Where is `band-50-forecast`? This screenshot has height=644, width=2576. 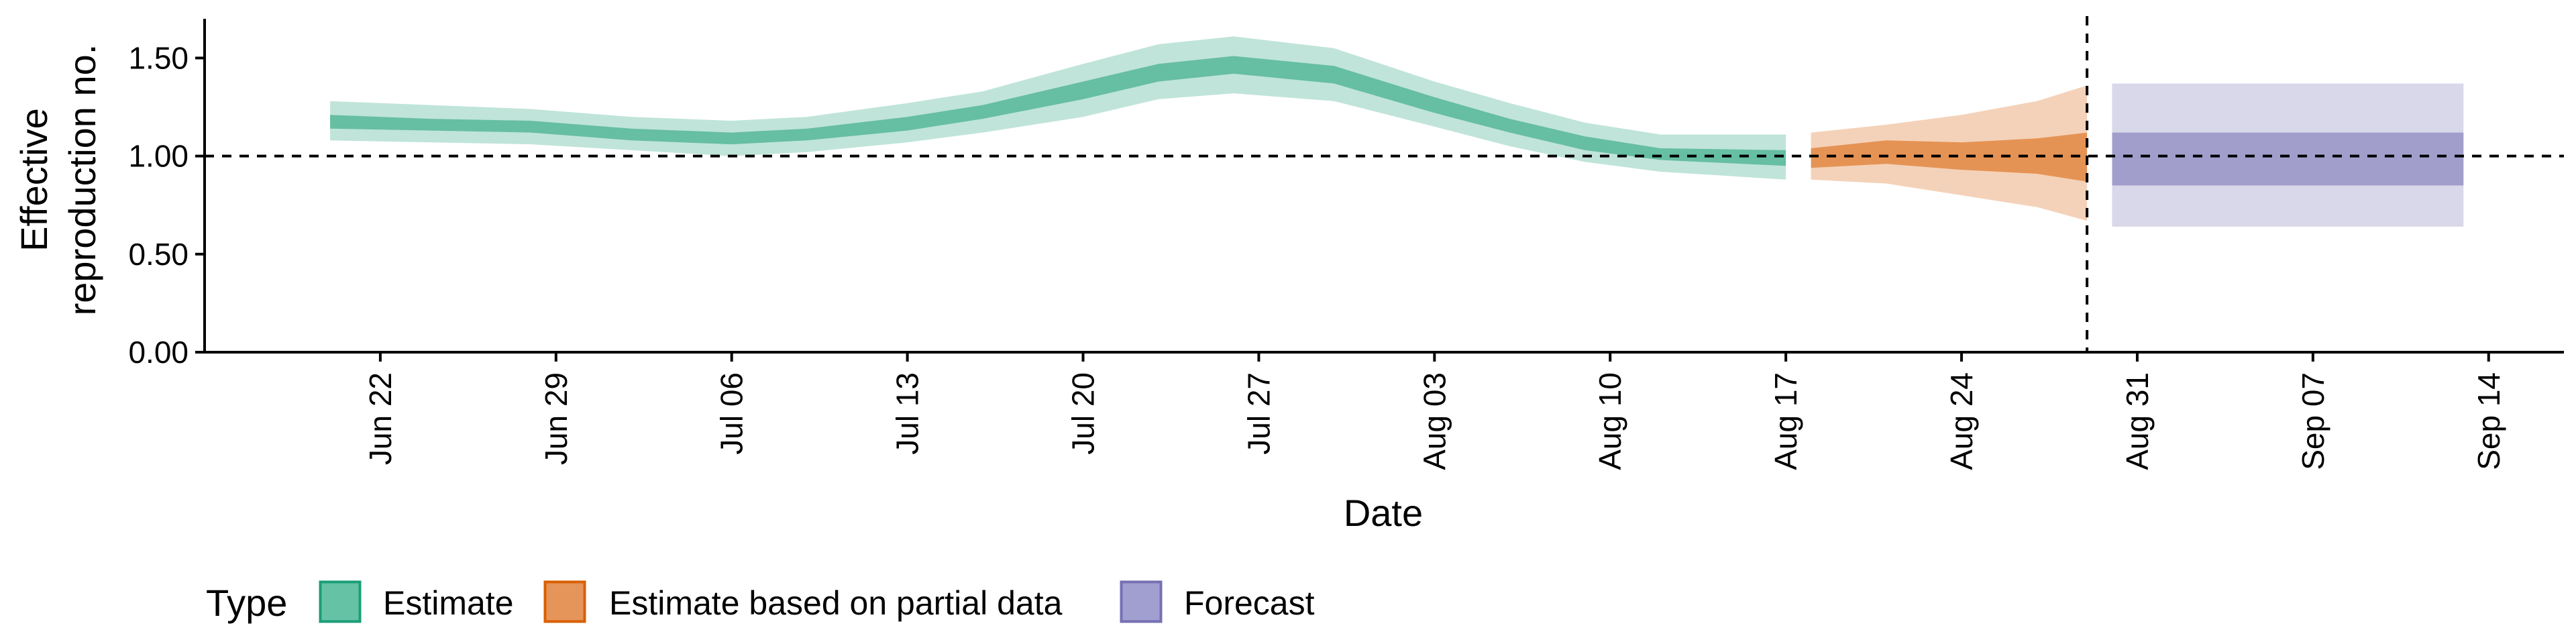 band-50-forecast is located at coordinates (2288, 159).